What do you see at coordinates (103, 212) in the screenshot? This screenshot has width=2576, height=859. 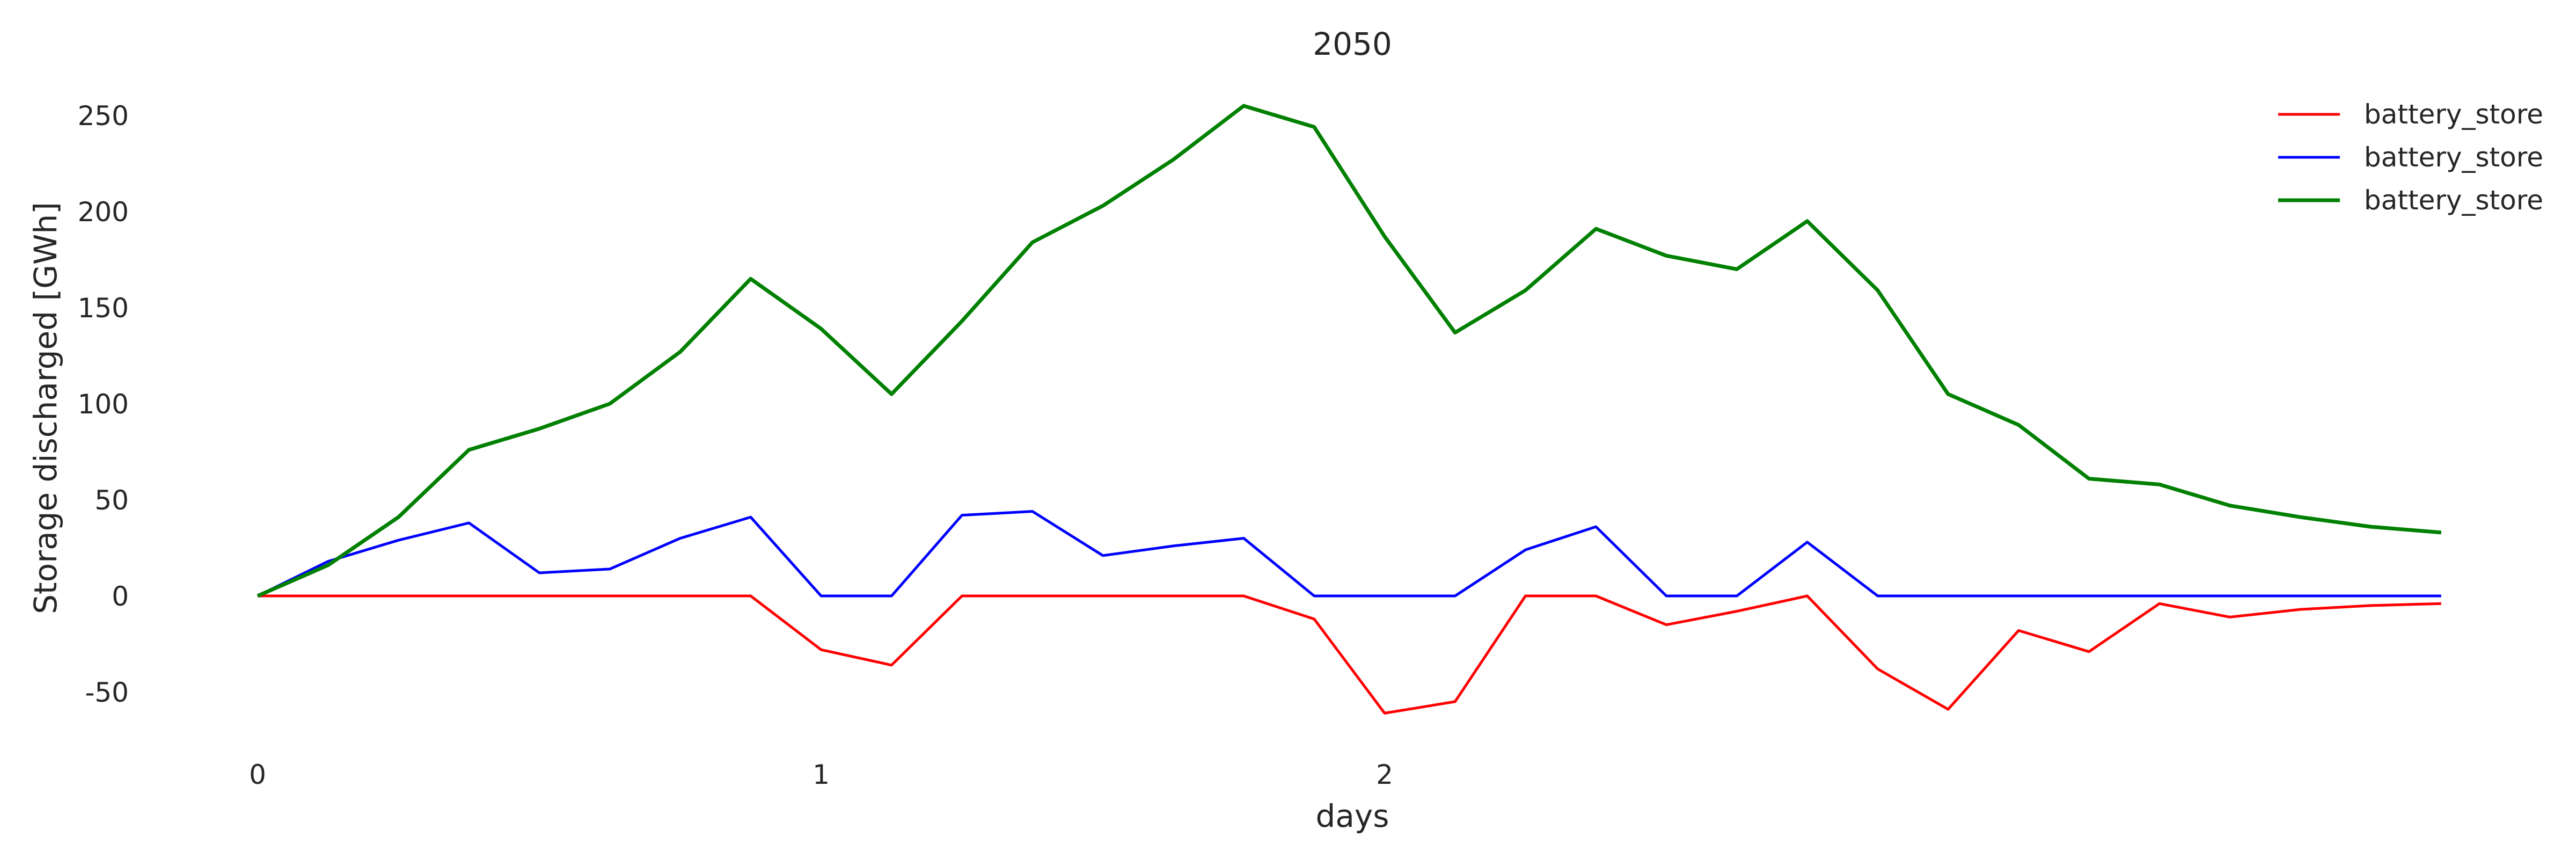 I see `y-tick-label: 200` at bounding box center [103, 212].